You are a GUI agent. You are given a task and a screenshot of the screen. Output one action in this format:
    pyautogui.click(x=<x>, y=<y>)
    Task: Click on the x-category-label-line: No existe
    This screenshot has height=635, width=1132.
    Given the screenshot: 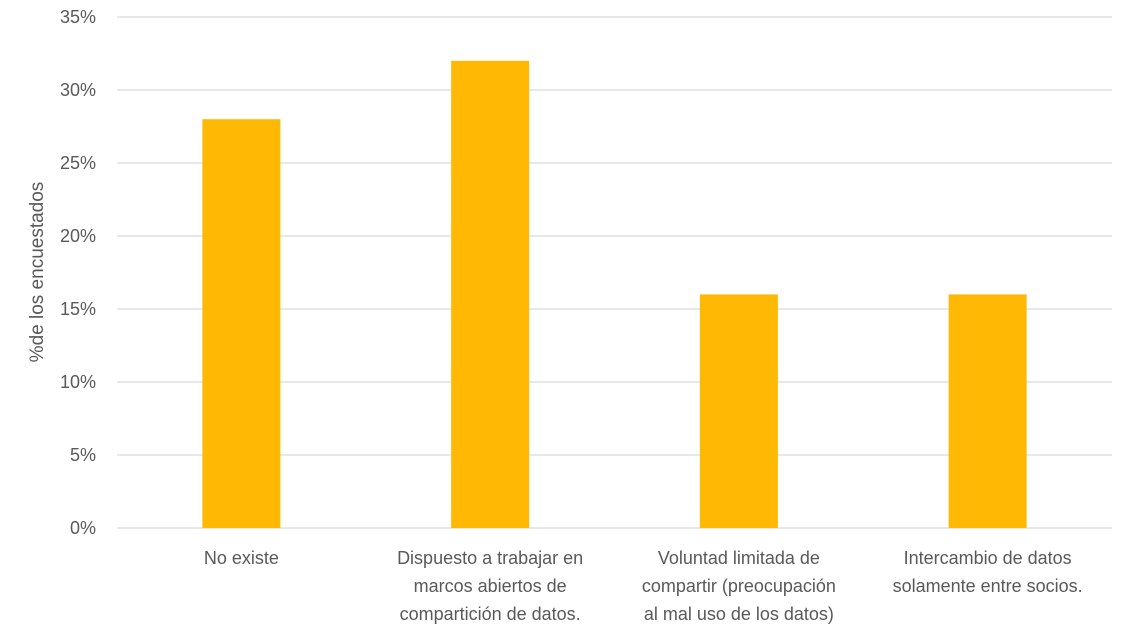 What is the action you would take?
    pyautogui.click(x=241, y=558)
    